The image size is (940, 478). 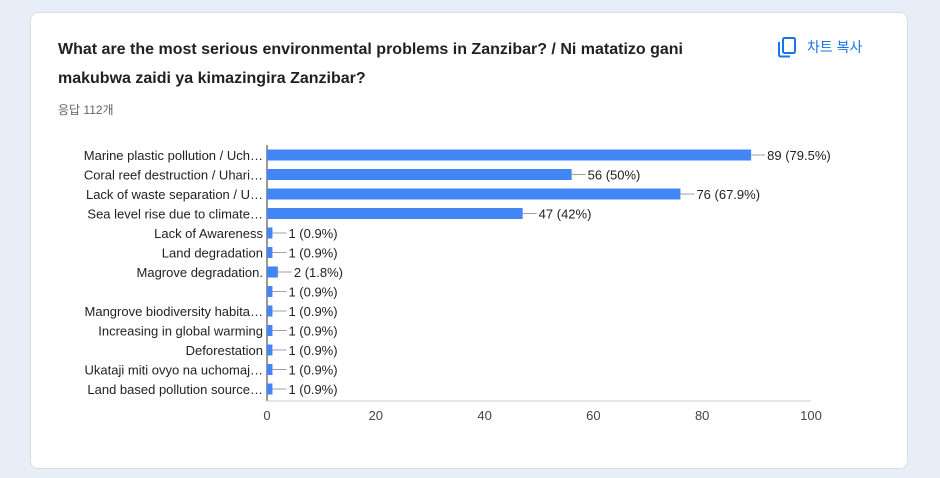 I want to click on category-label: Increasing in global warming, so click(x=180, y=331).